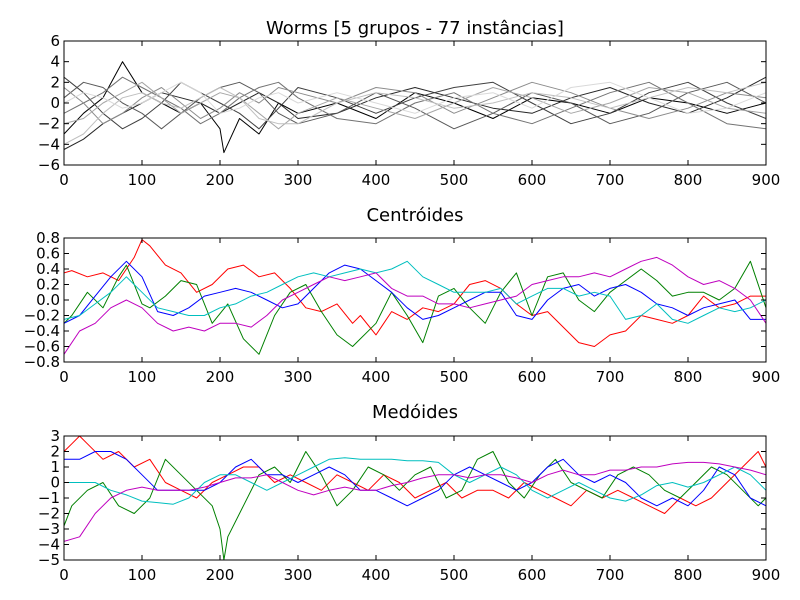  I want to click on y-tick-label: 6, so click(55, 41).